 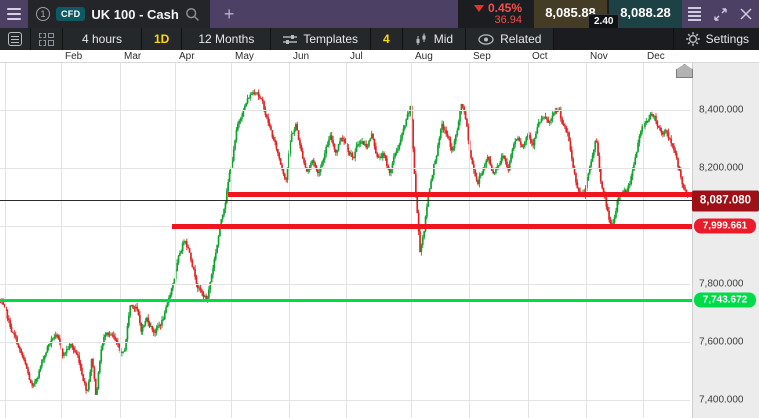 I want to click on price-type-dropdown: Mid, so click(x=434, y=39).